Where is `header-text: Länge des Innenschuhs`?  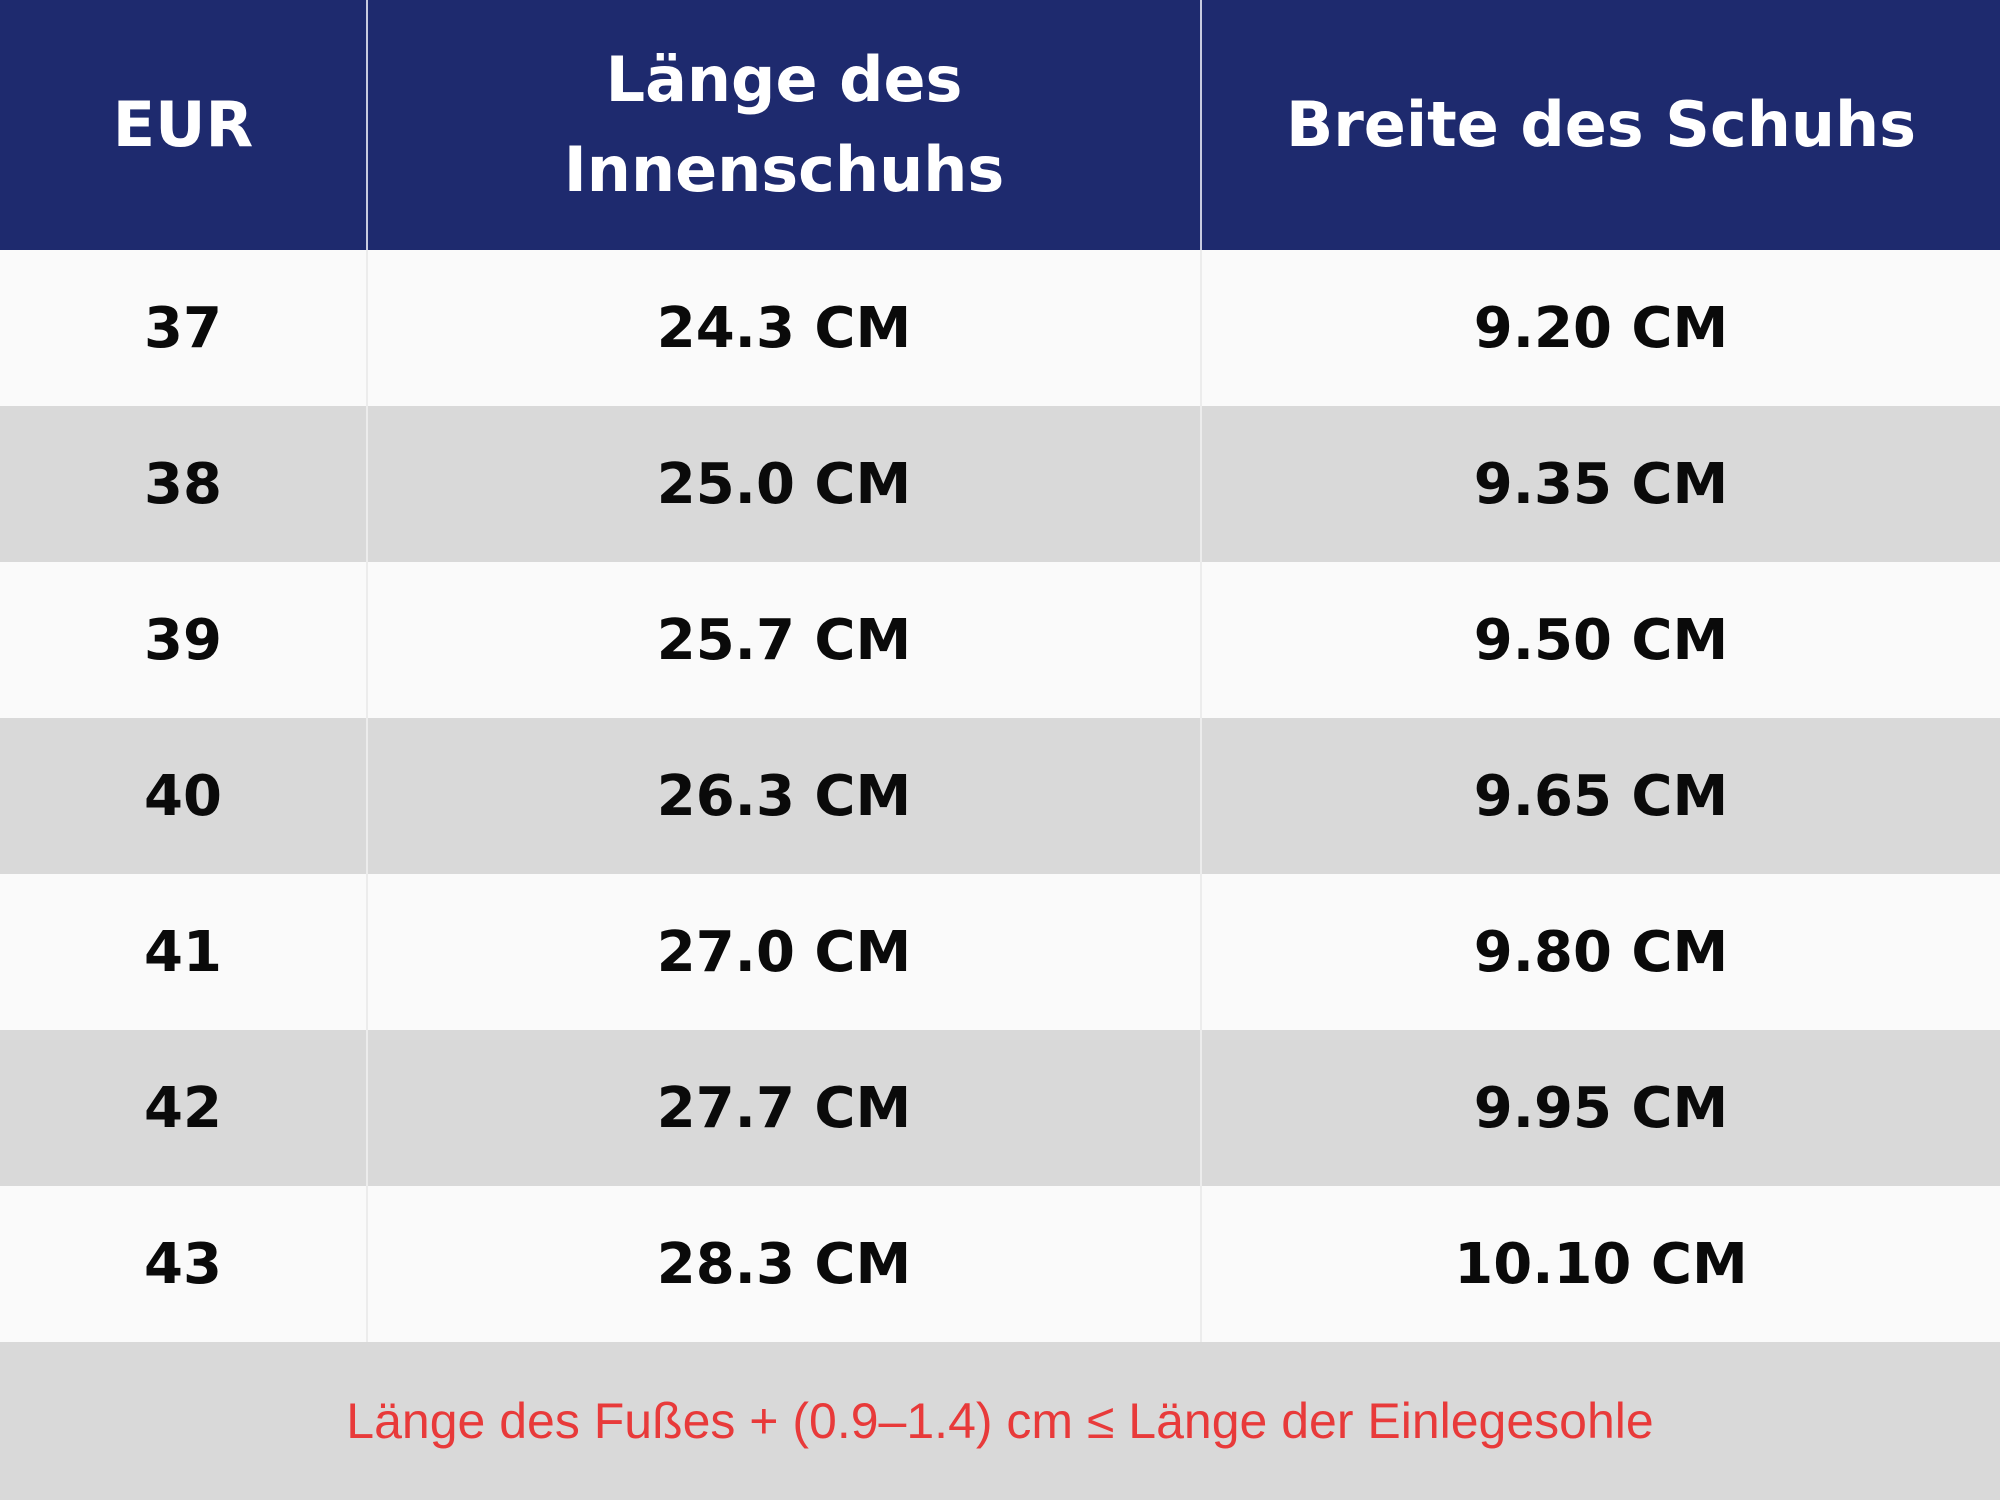 header-text: Länge des Innenschuhs is located at coordinates (784, 124).